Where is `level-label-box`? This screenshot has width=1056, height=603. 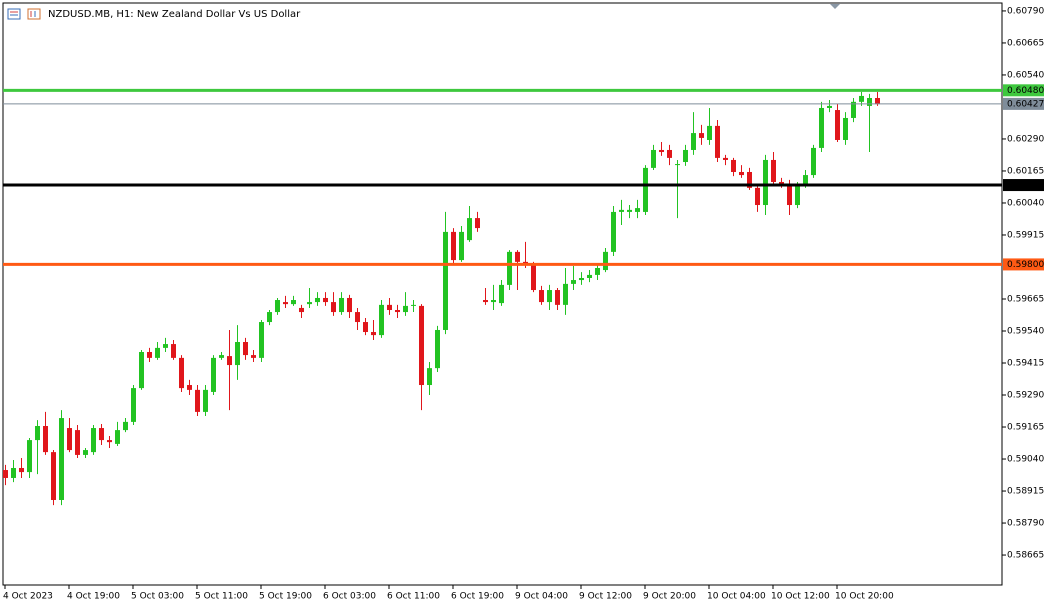 level-label-box is located at coordinates (1023, 185).